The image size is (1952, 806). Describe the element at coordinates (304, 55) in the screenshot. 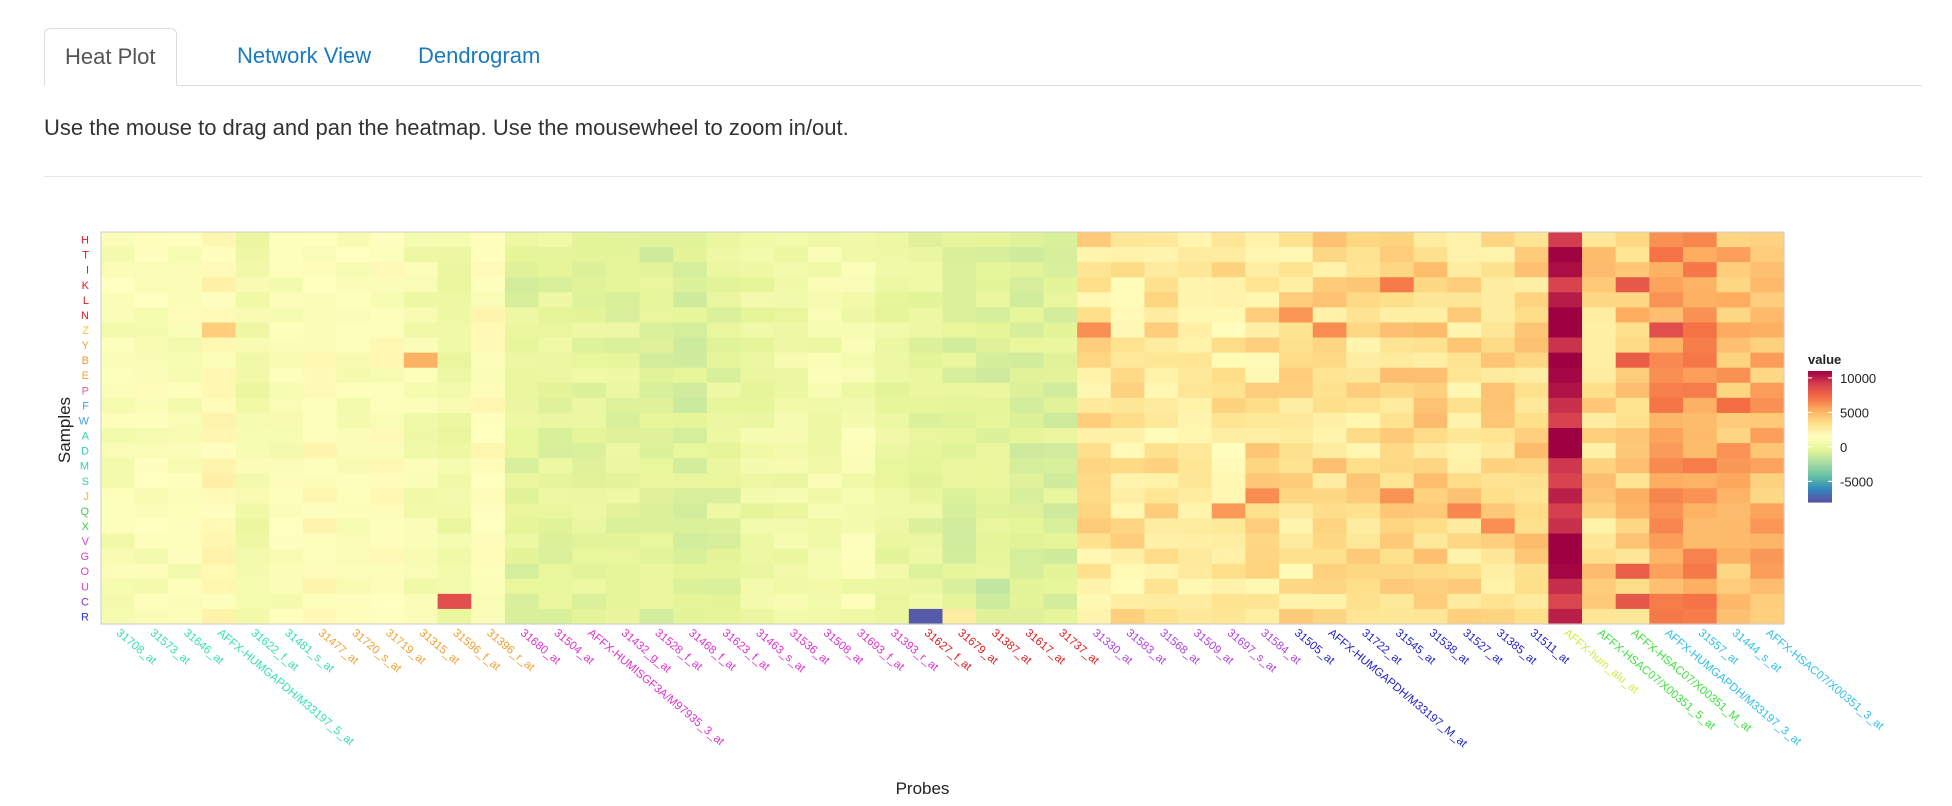

I see `tab-network-view: Network View` at that location.